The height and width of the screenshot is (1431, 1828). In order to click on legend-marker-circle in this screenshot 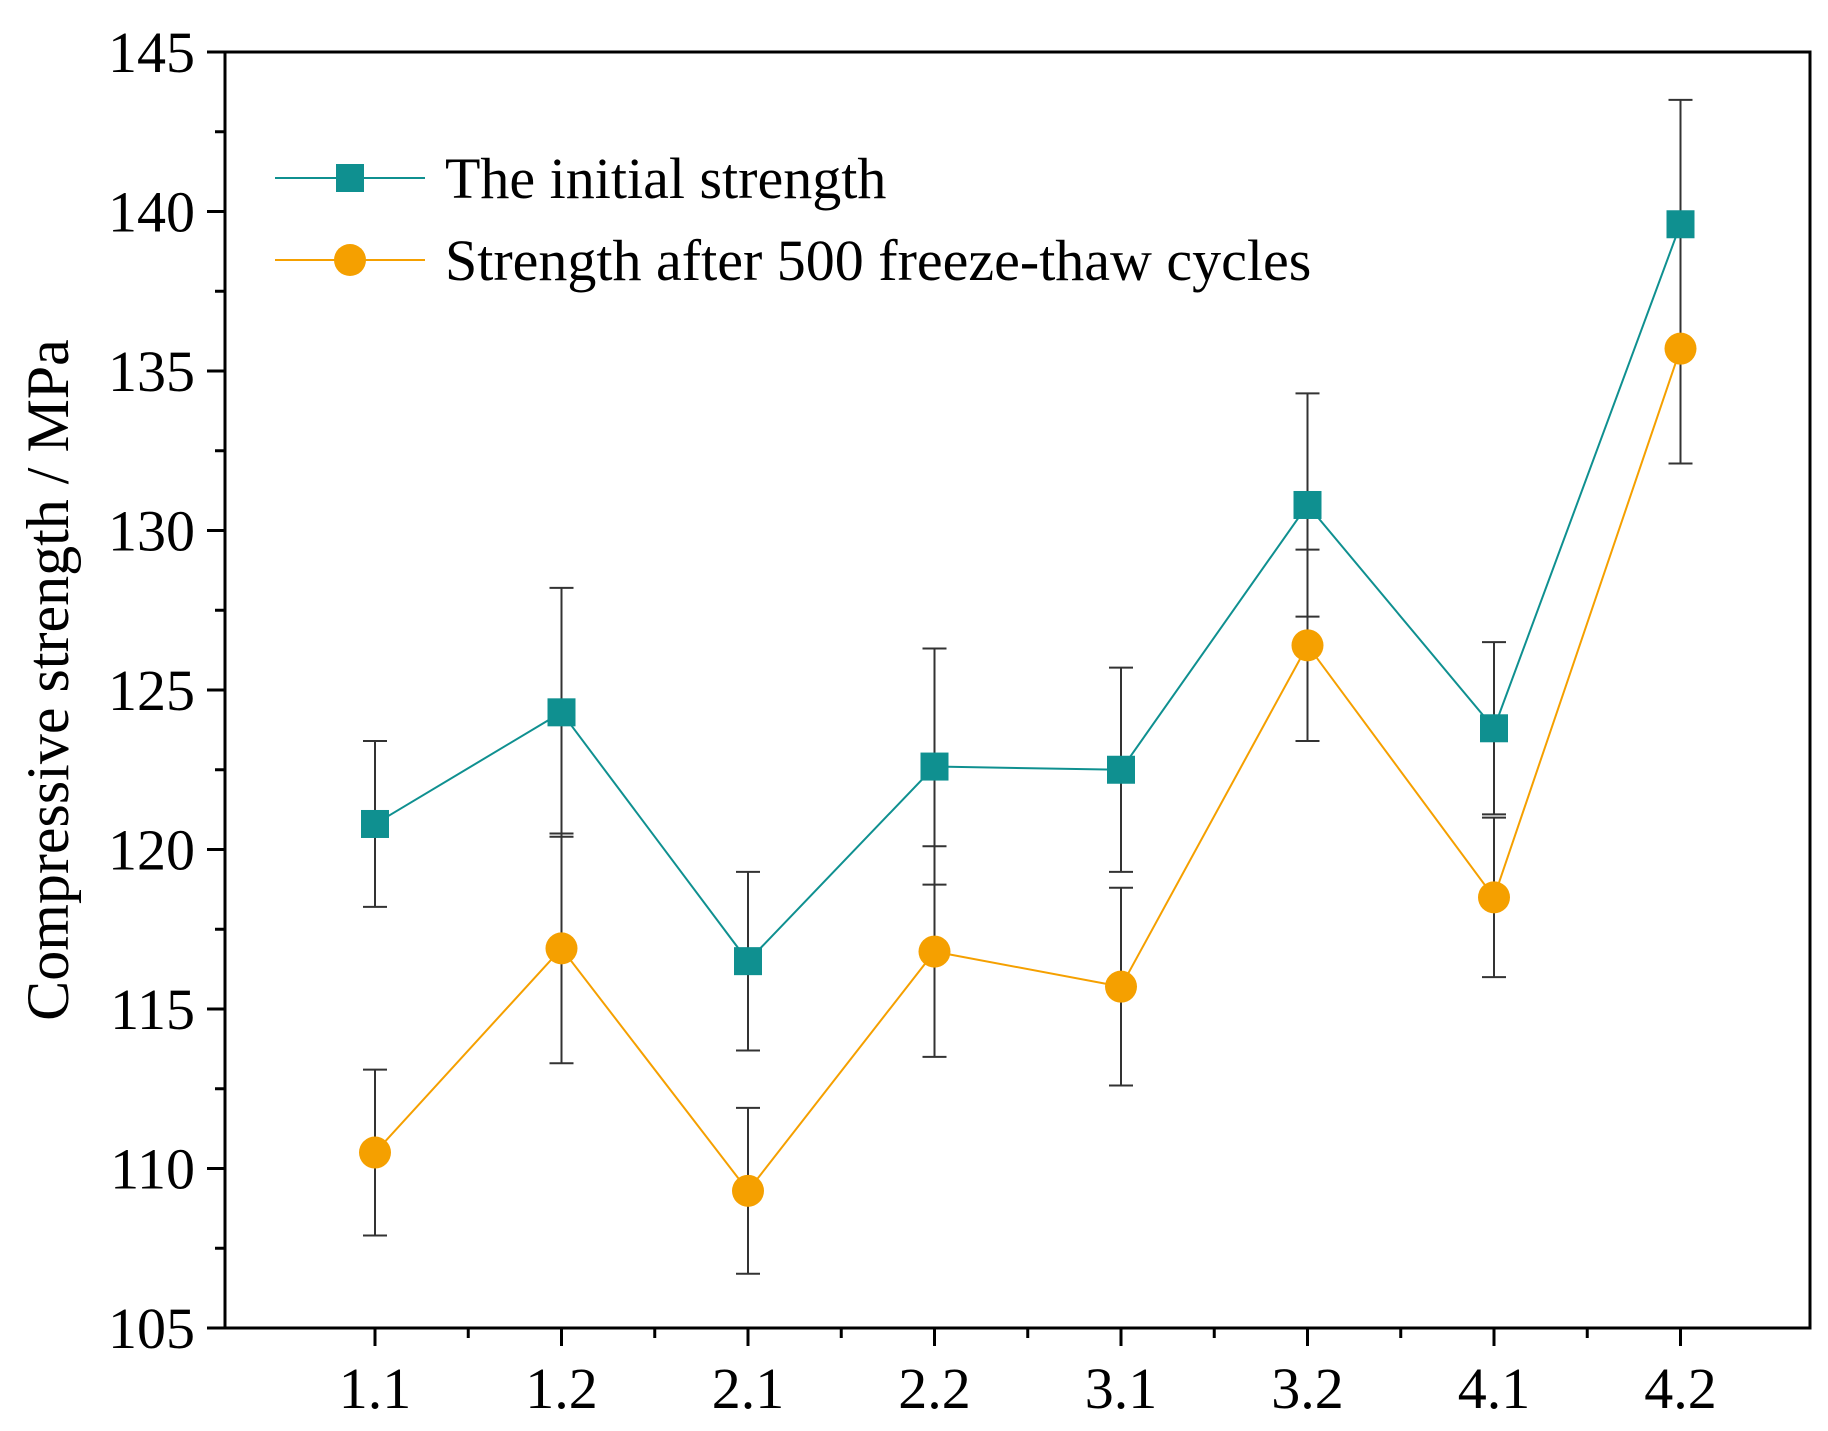, I will do `click(350, 260)`.